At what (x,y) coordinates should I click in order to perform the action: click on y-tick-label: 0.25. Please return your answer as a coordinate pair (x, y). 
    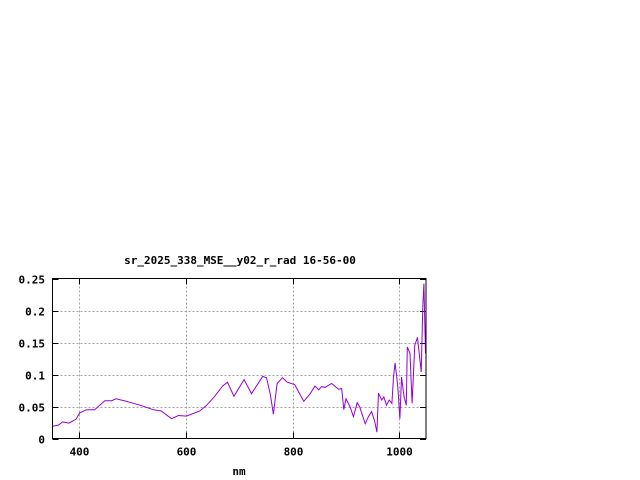
    Looking at the image, I should click on (32, 280).